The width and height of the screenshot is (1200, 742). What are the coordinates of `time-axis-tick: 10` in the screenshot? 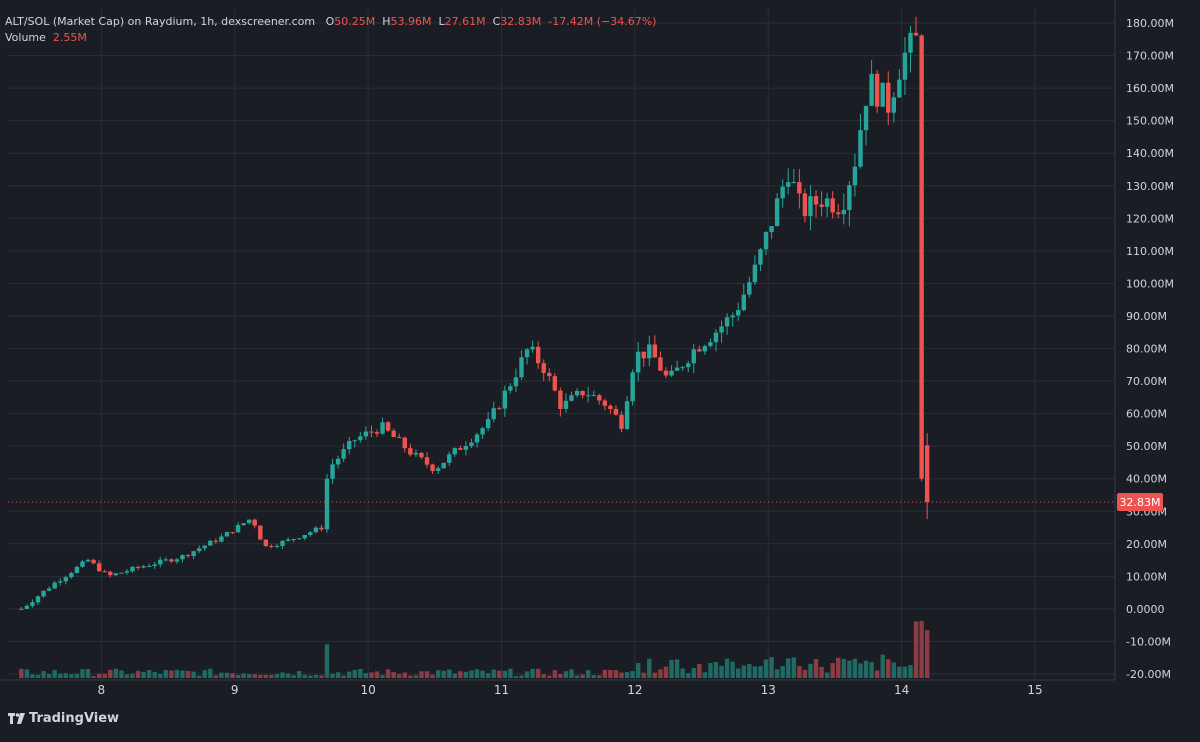 It's located at (367, 690).